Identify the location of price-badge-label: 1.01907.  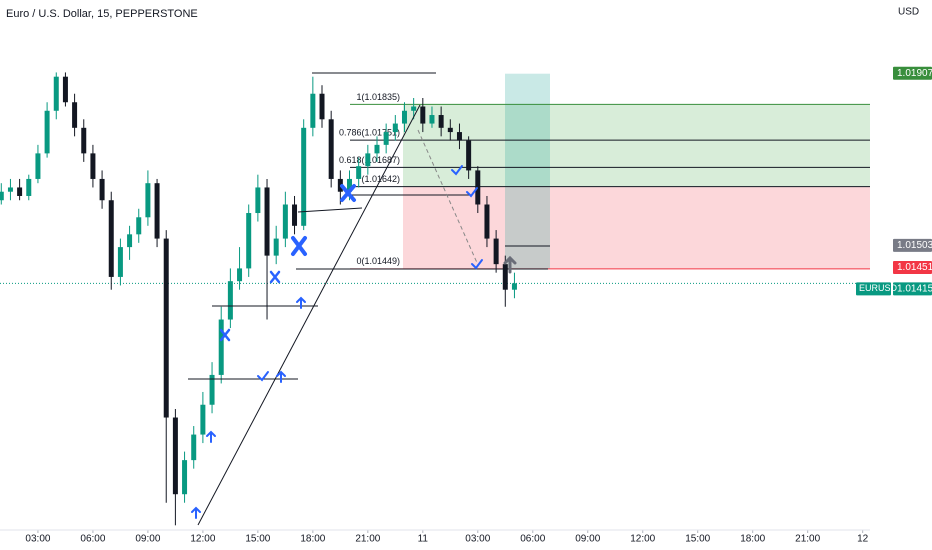
(914, 73).